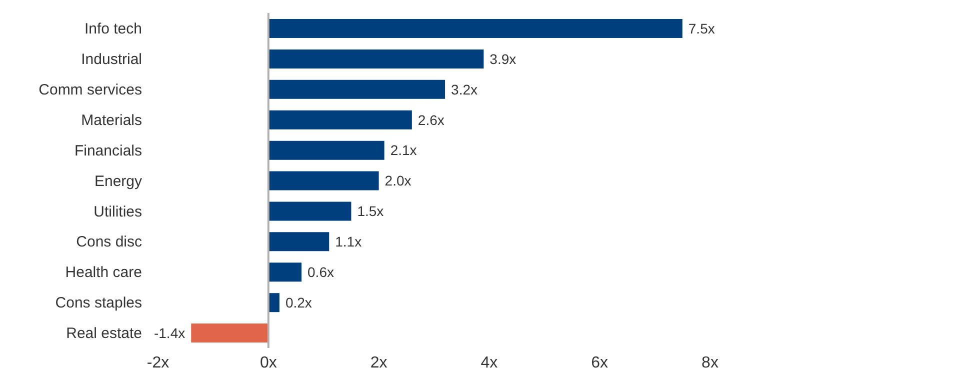  I want to click on x-tick-label: 6x, so click(599, 363).